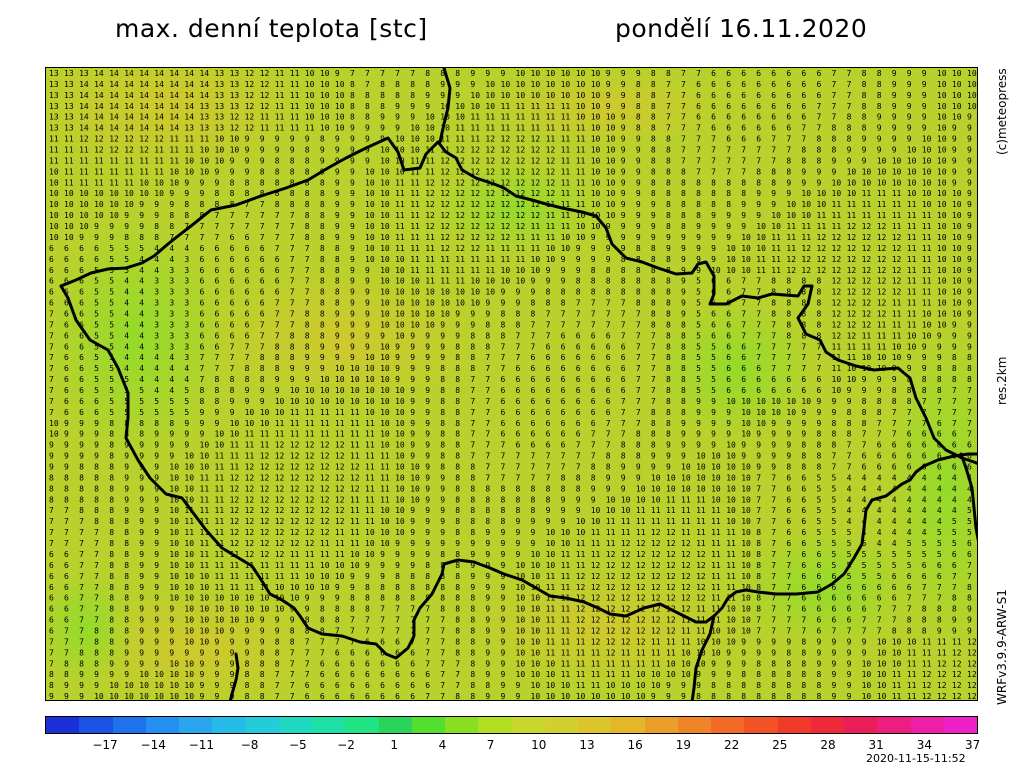  I want to click on border-north-segment, so click(445, 106).